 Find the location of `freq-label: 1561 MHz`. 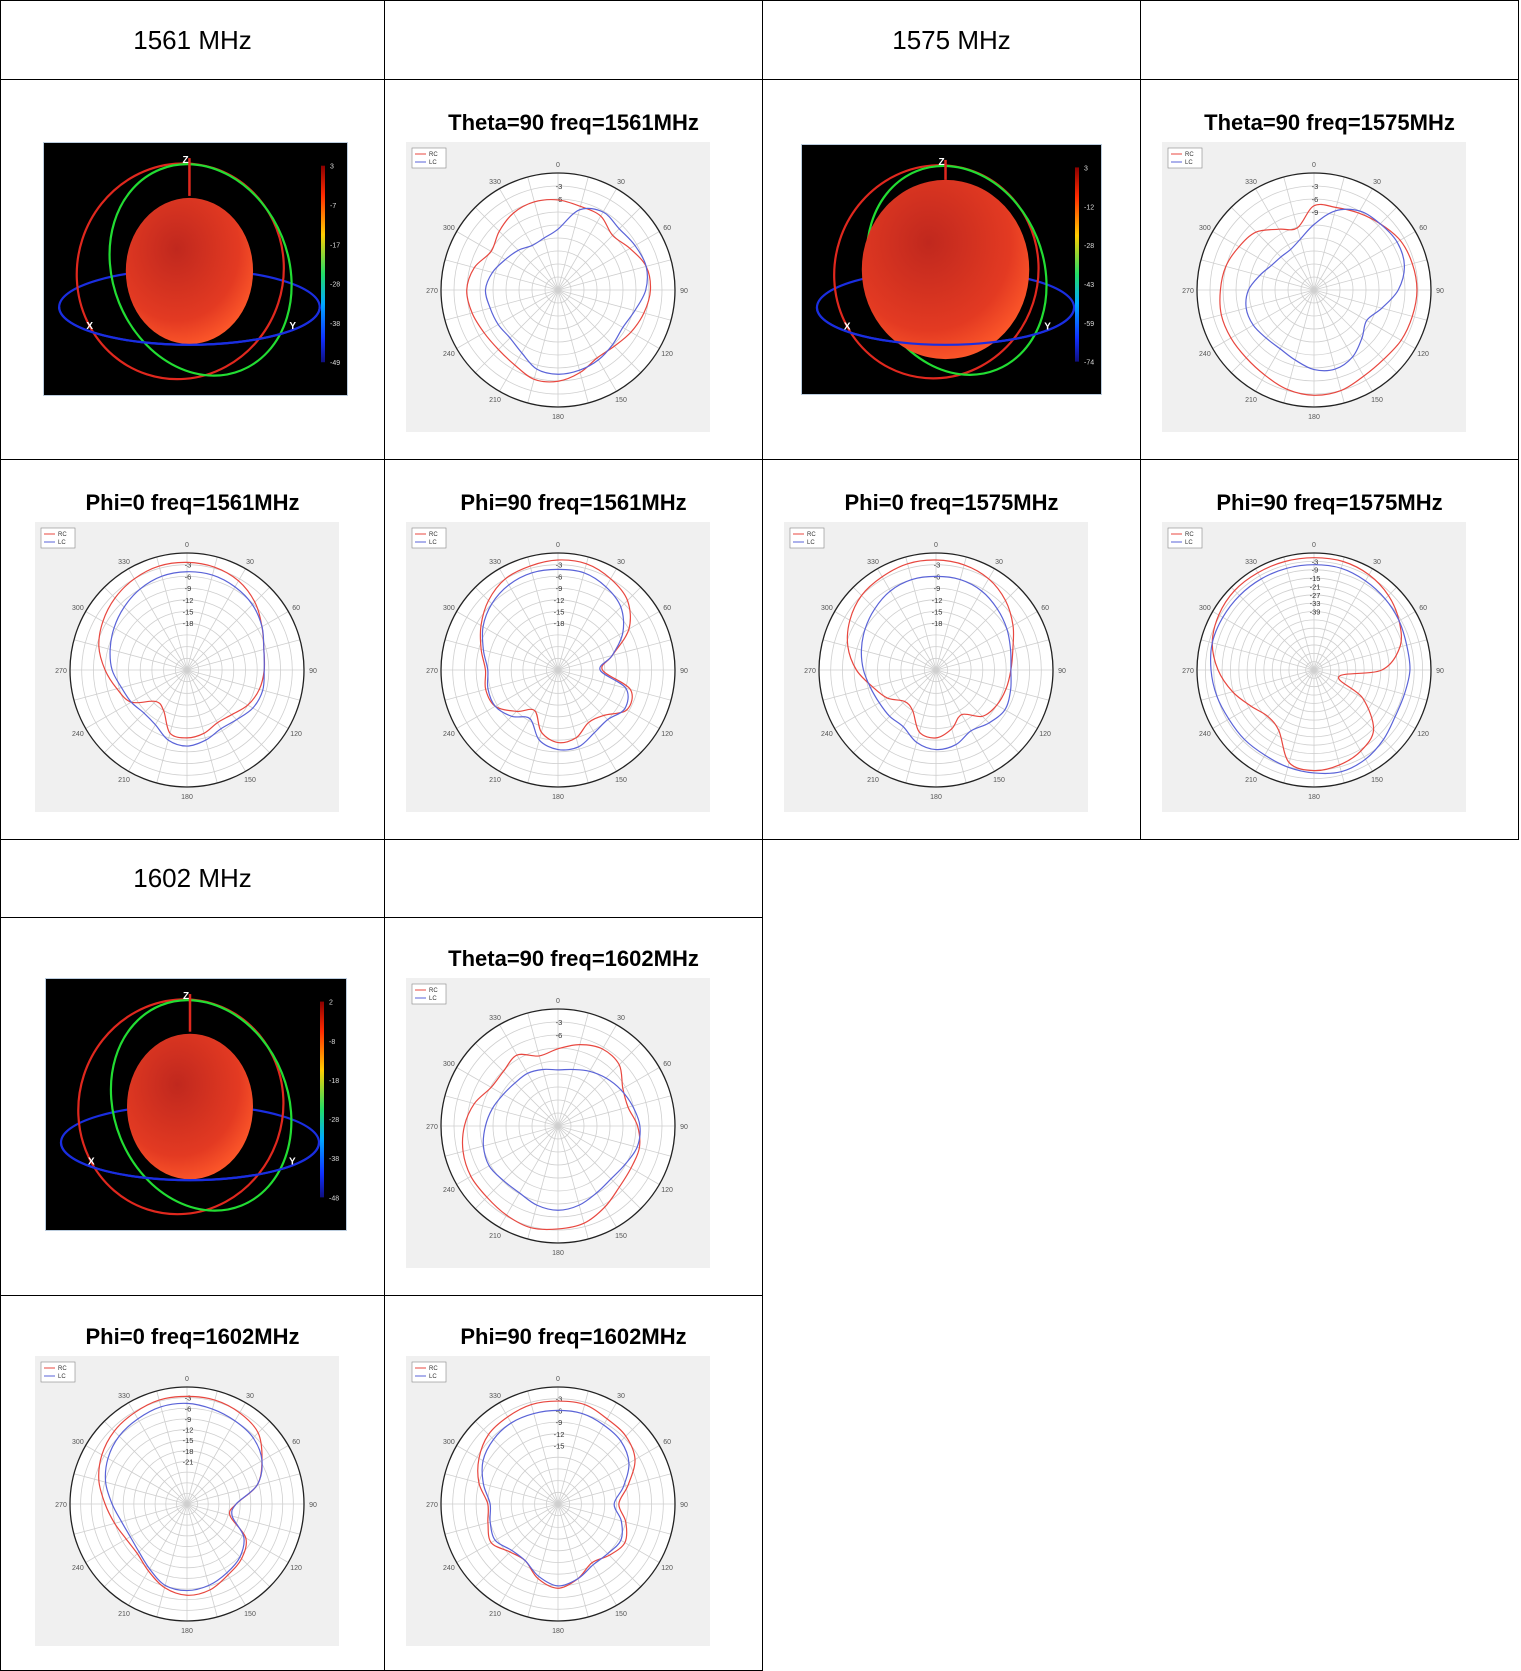

freq-label: 1561 MHz is located at coordinates (192, 39).